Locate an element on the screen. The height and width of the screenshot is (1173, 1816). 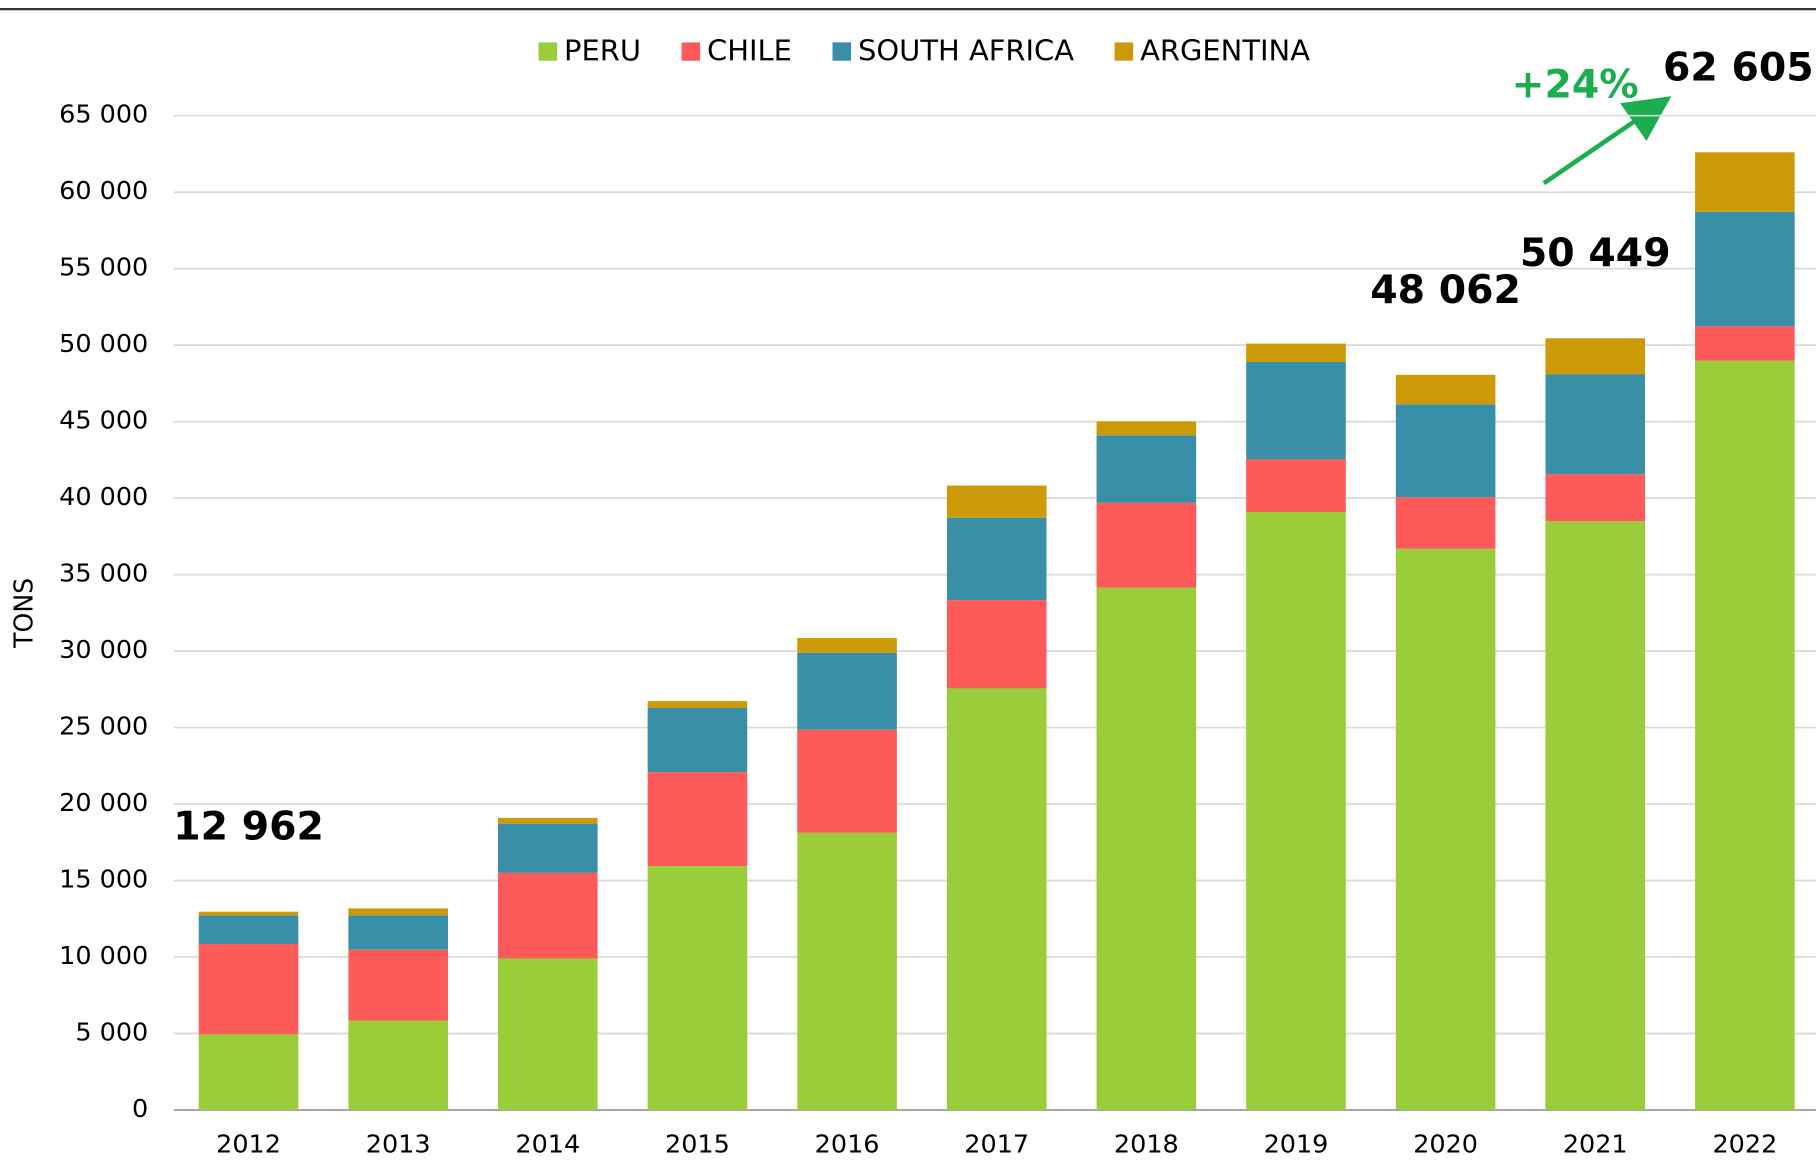
y-tick-label: 35 000 is located at coordinates (103, 573).